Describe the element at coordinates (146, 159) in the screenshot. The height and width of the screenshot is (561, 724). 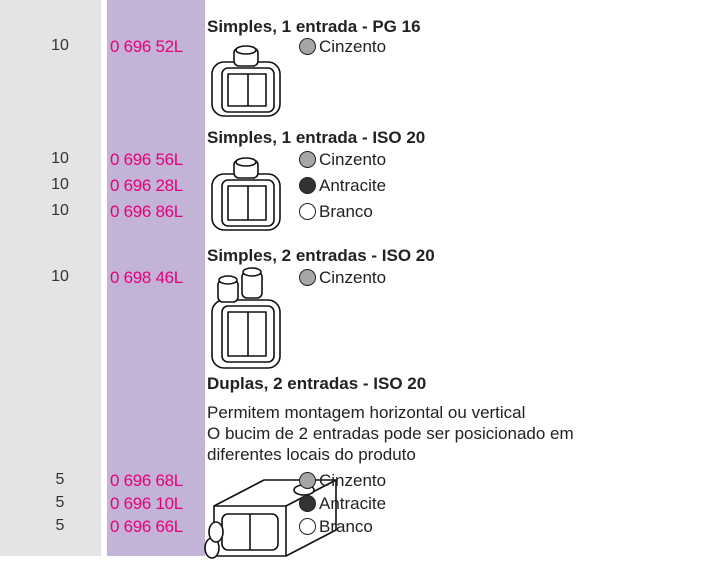
I see `product-code: 0 696 56L` at that location.